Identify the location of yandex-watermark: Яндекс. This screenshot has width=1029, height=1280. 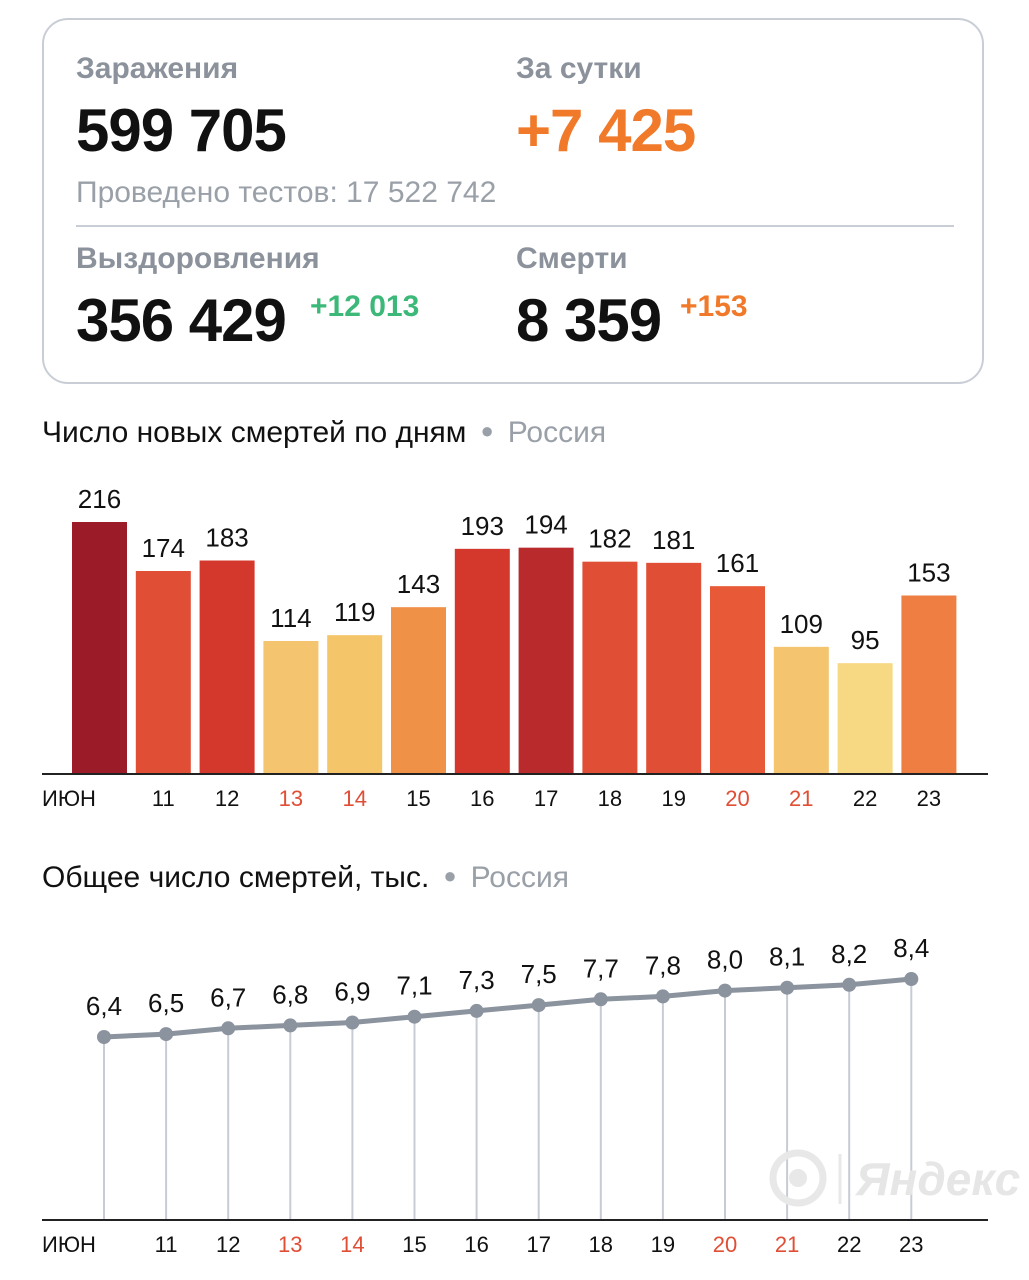
(894, 1182).